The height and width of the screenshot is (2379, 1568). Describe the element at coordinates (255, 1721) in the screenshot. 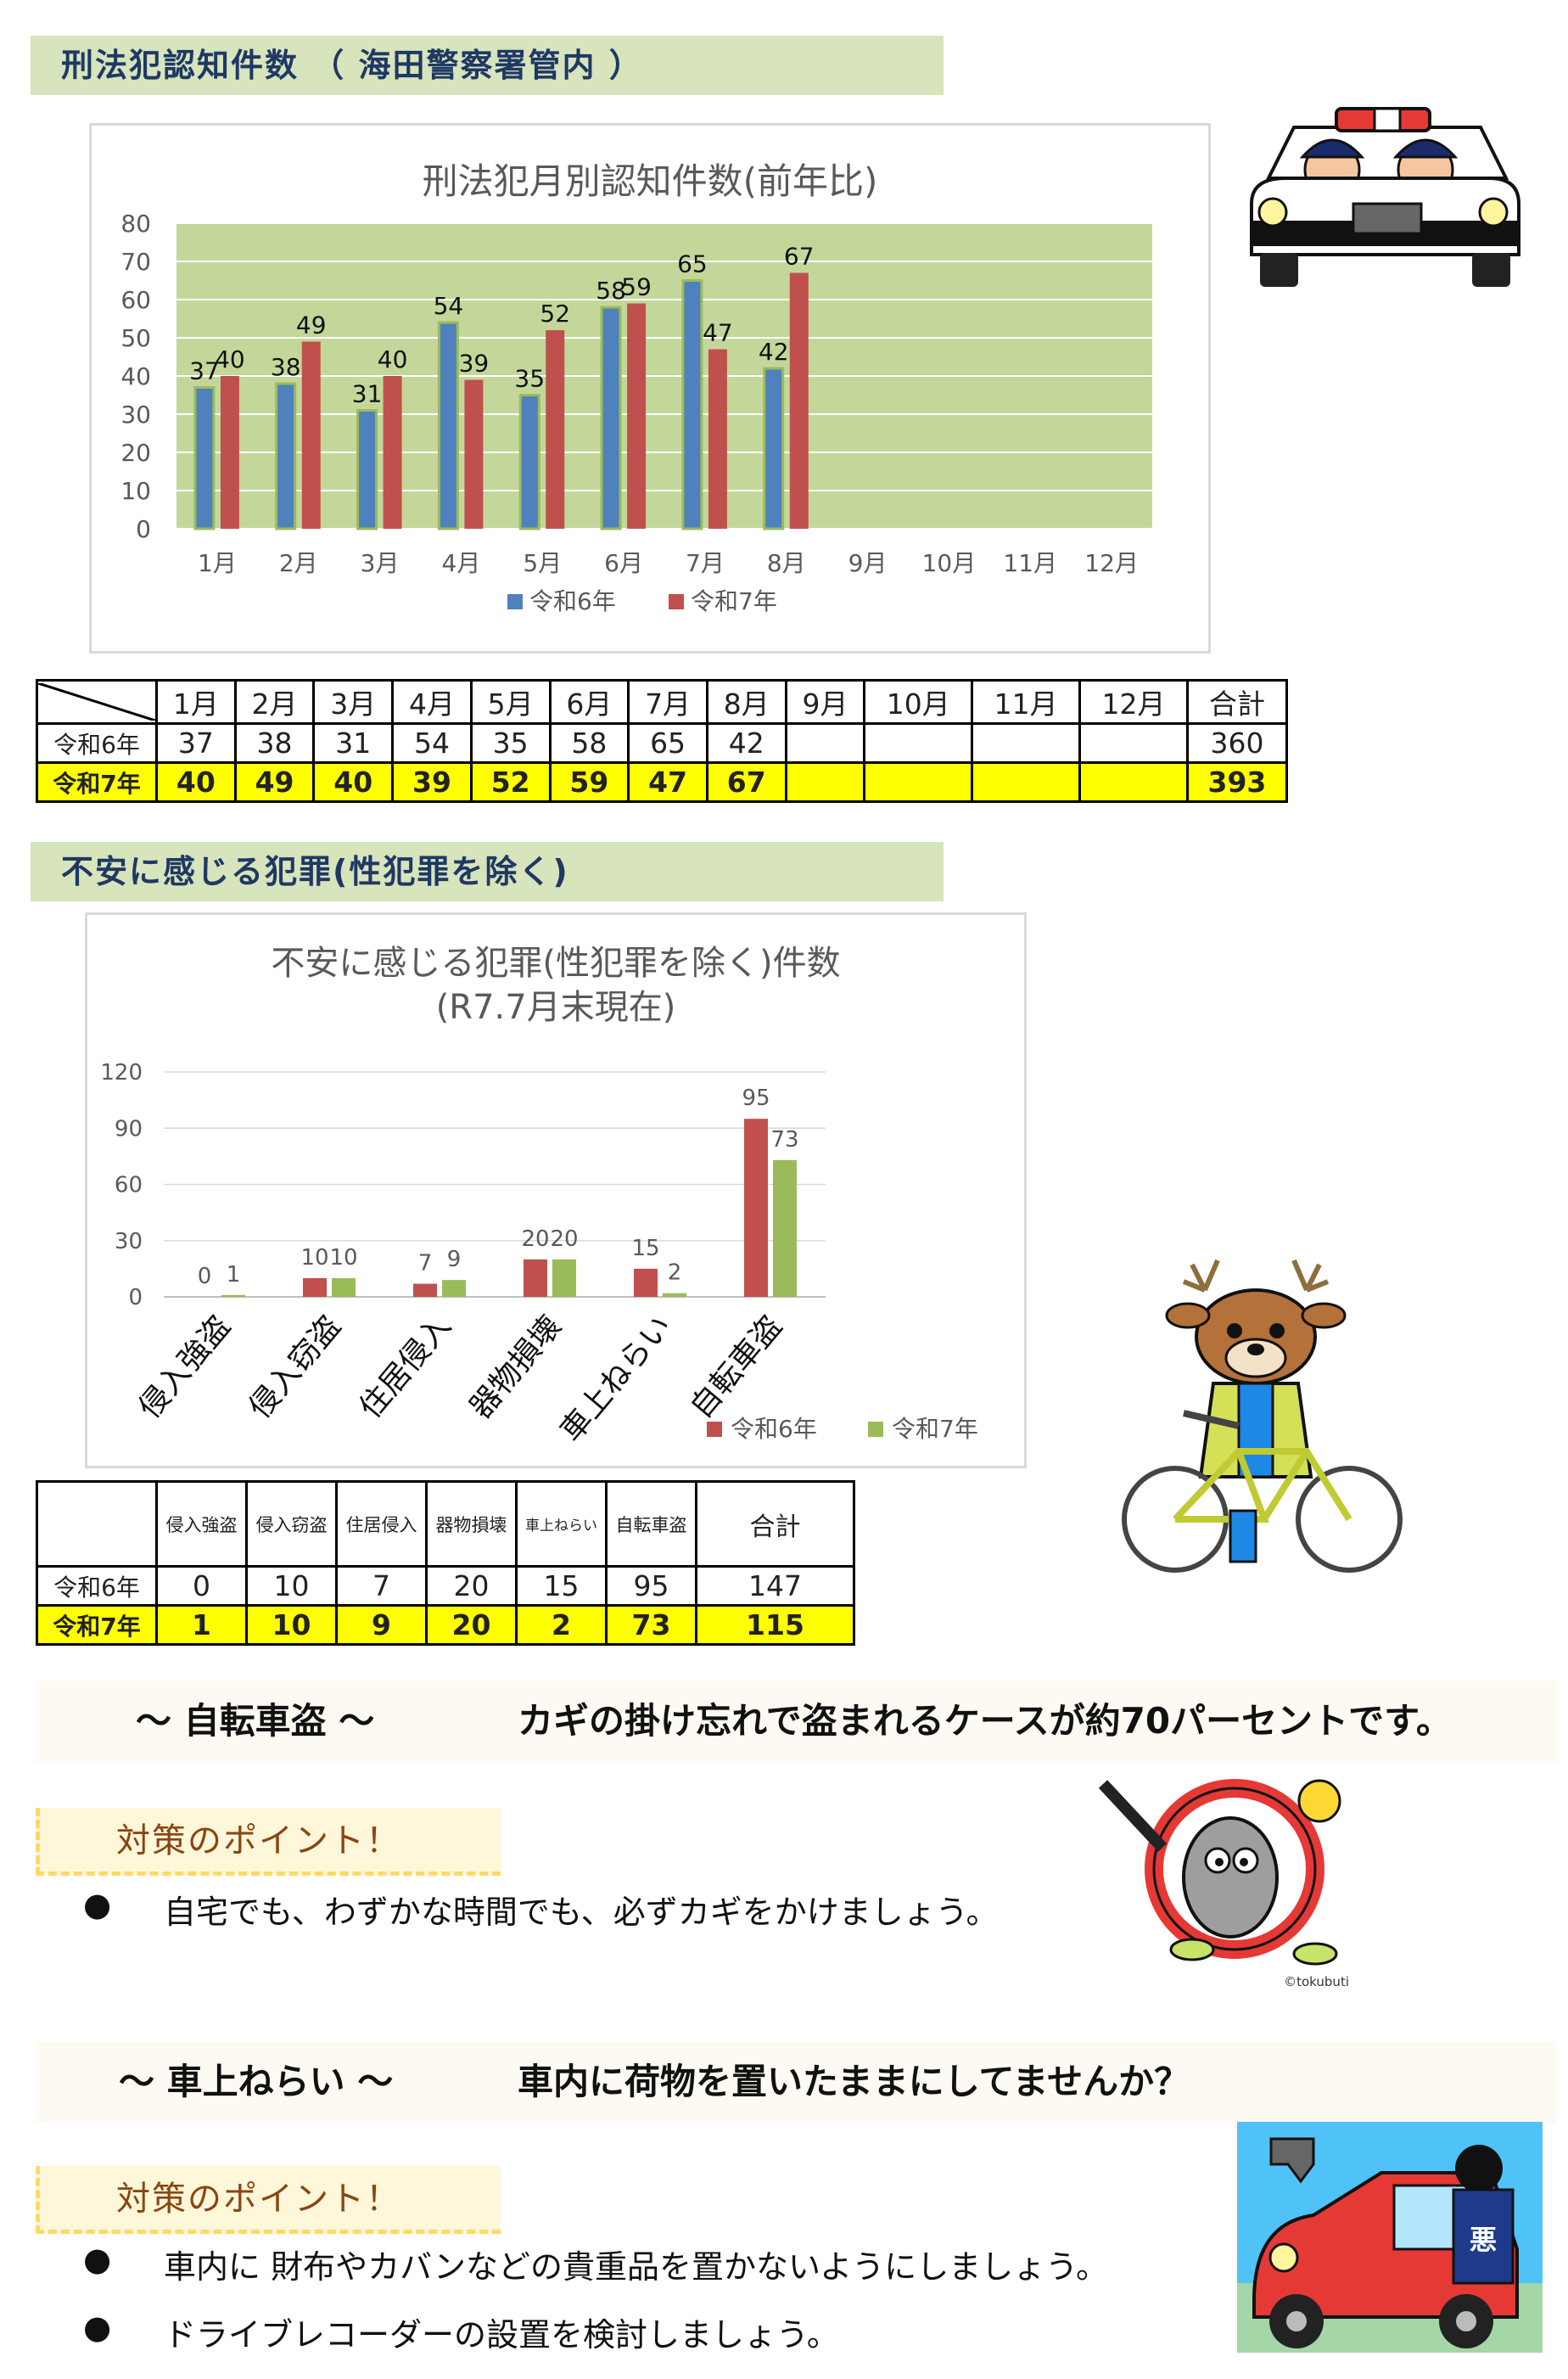

I see `bike-theft-heading: ～ 自転車盗 ～` at that location.